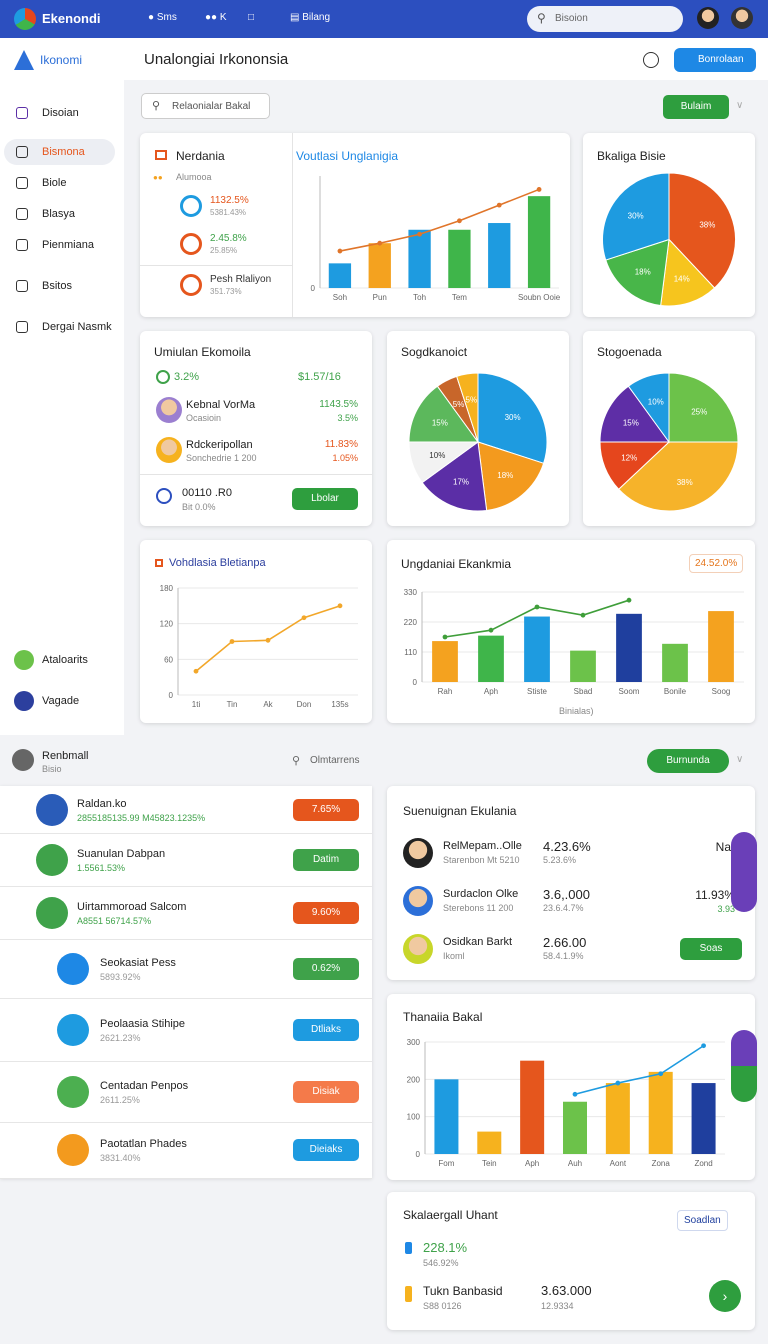  Describe the element at coordinates (326, 1150) in the screenshot. I see `row-button: Dieiaks` at that location.